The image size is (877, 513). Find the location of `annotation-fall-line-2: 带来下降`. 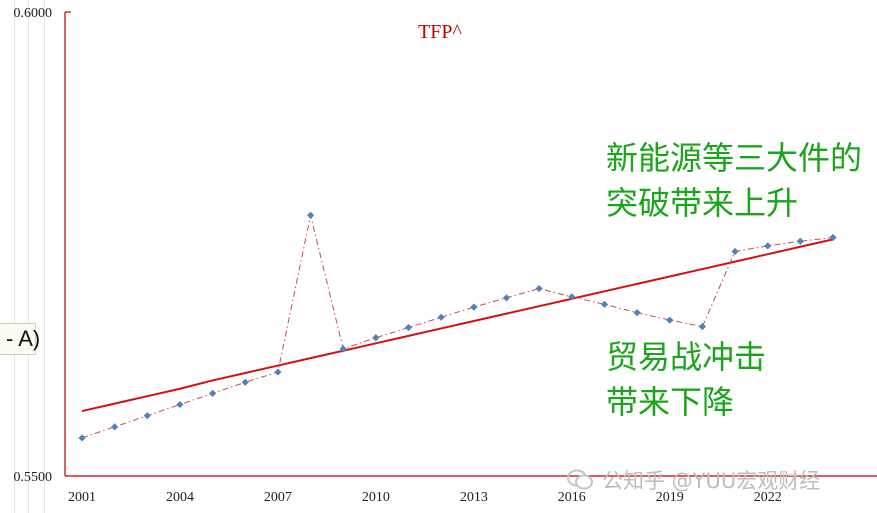

annotation-fall-line-2: 带来下降 is located at coordinates (670, 402).